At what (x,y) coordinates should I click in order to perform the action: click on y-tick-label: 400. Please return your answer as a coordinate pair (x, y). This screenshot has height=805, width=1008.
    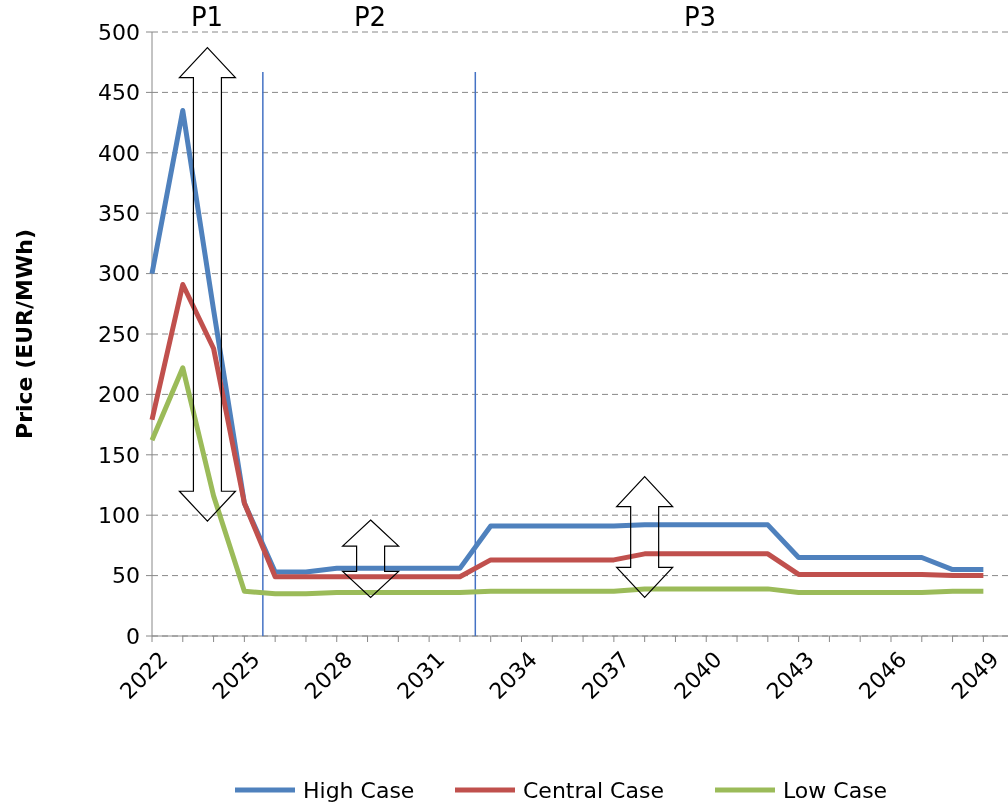
    Looking at the image, I should click on (119, 153).